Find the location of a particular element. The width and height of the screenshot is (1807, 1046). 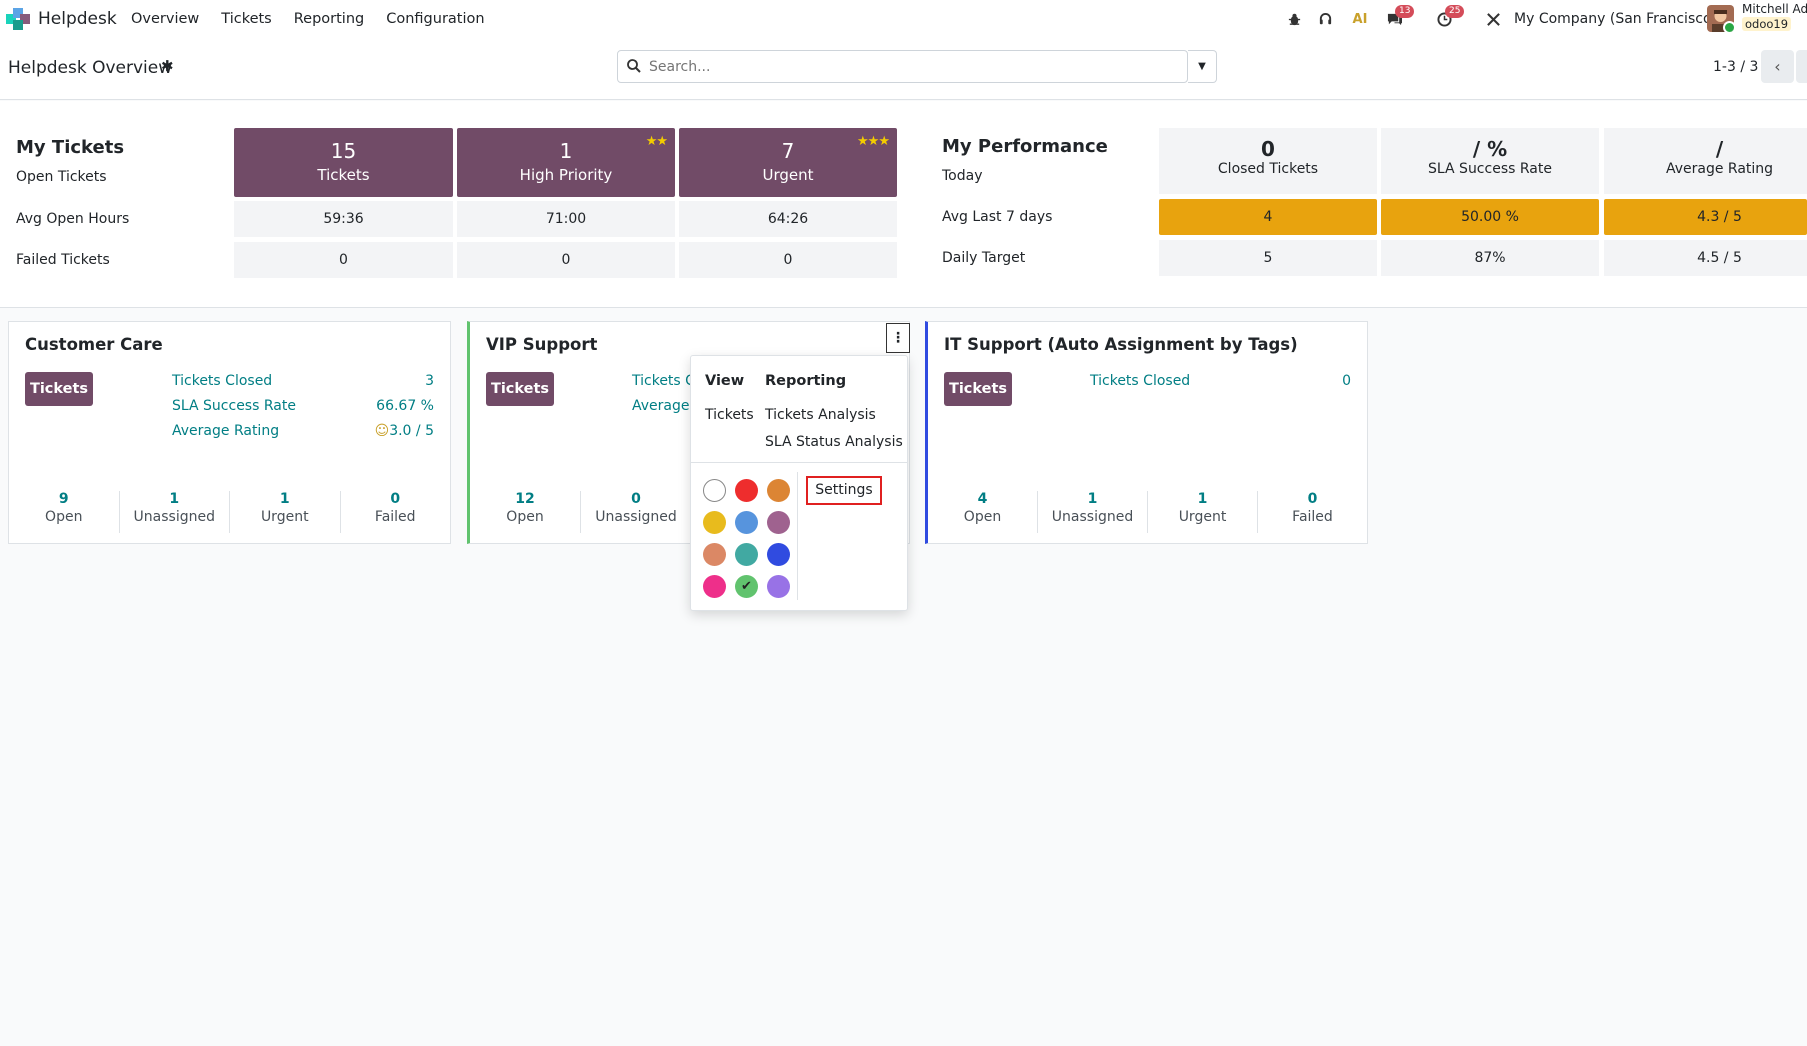

app-name: Helpdesk is located at coordinates (77, 19).